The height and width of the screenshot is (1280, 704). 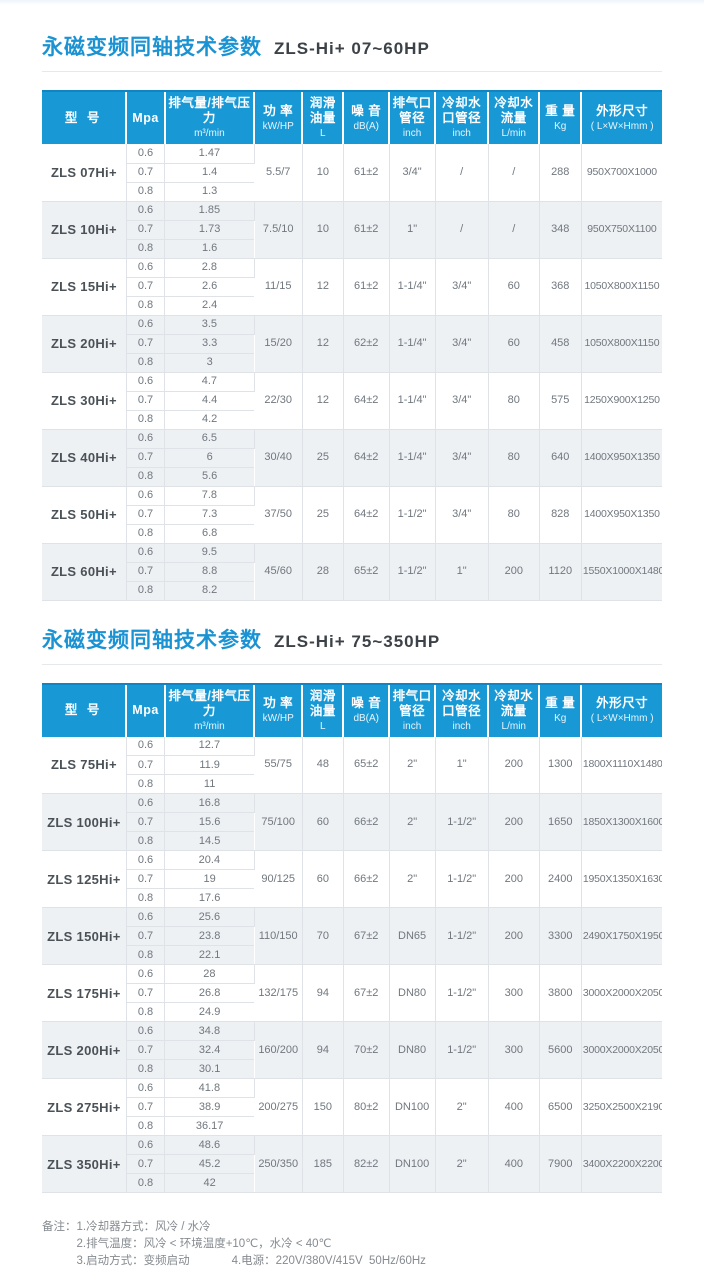 I want to click on flow-cell: 15.6, so click(x=209, y=822).